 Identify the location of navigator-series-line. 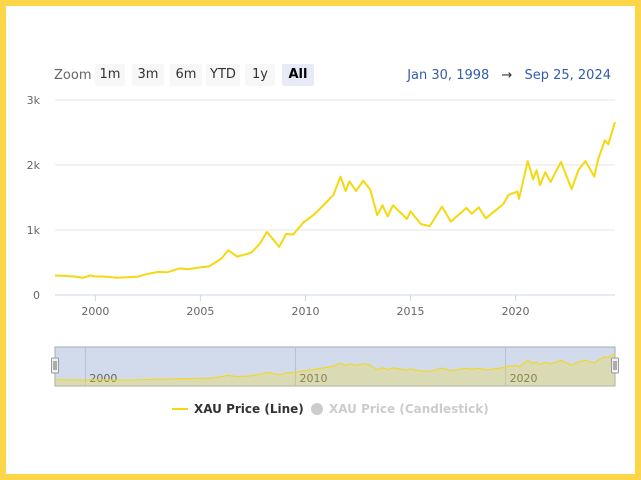
(335, 367).